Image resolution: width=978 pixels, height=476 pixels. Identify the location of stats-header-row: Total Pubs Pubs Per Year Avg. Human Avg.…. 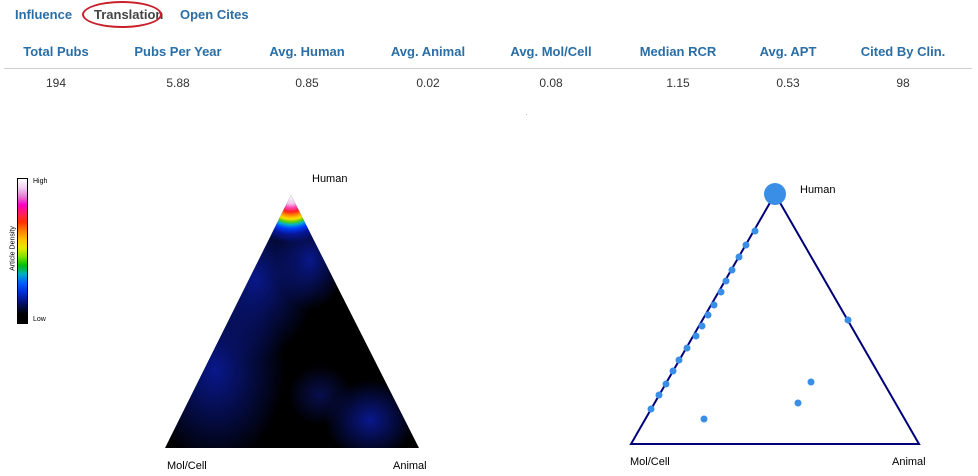
(489, 55).